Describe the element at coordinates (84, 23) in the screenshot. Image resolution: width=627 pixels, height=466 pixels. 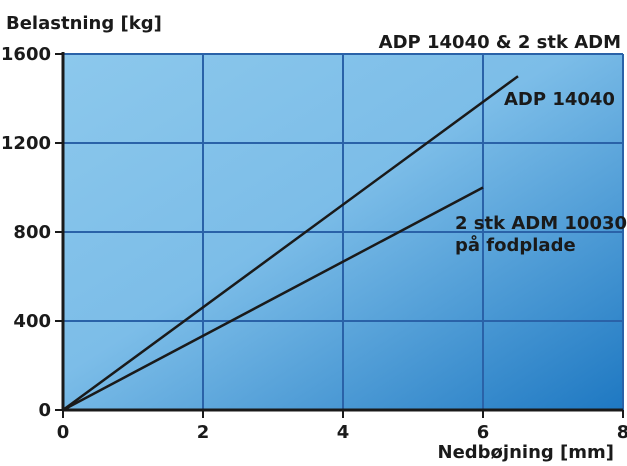
I see `y-axis-title: Belastning [kg]` at that location.